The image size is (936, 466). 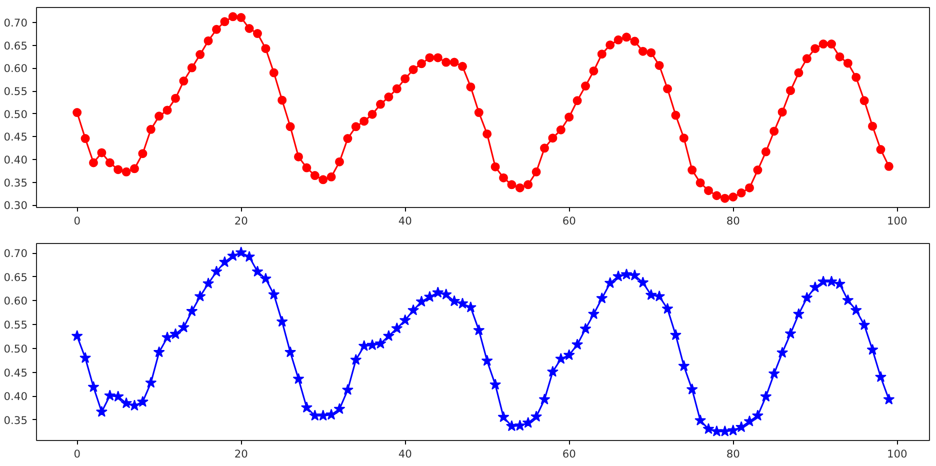 What do you see at coordinates (16, 205) in the screenshot?
I see `y-tick-label: 0.30` at bounding box center [16, 205].